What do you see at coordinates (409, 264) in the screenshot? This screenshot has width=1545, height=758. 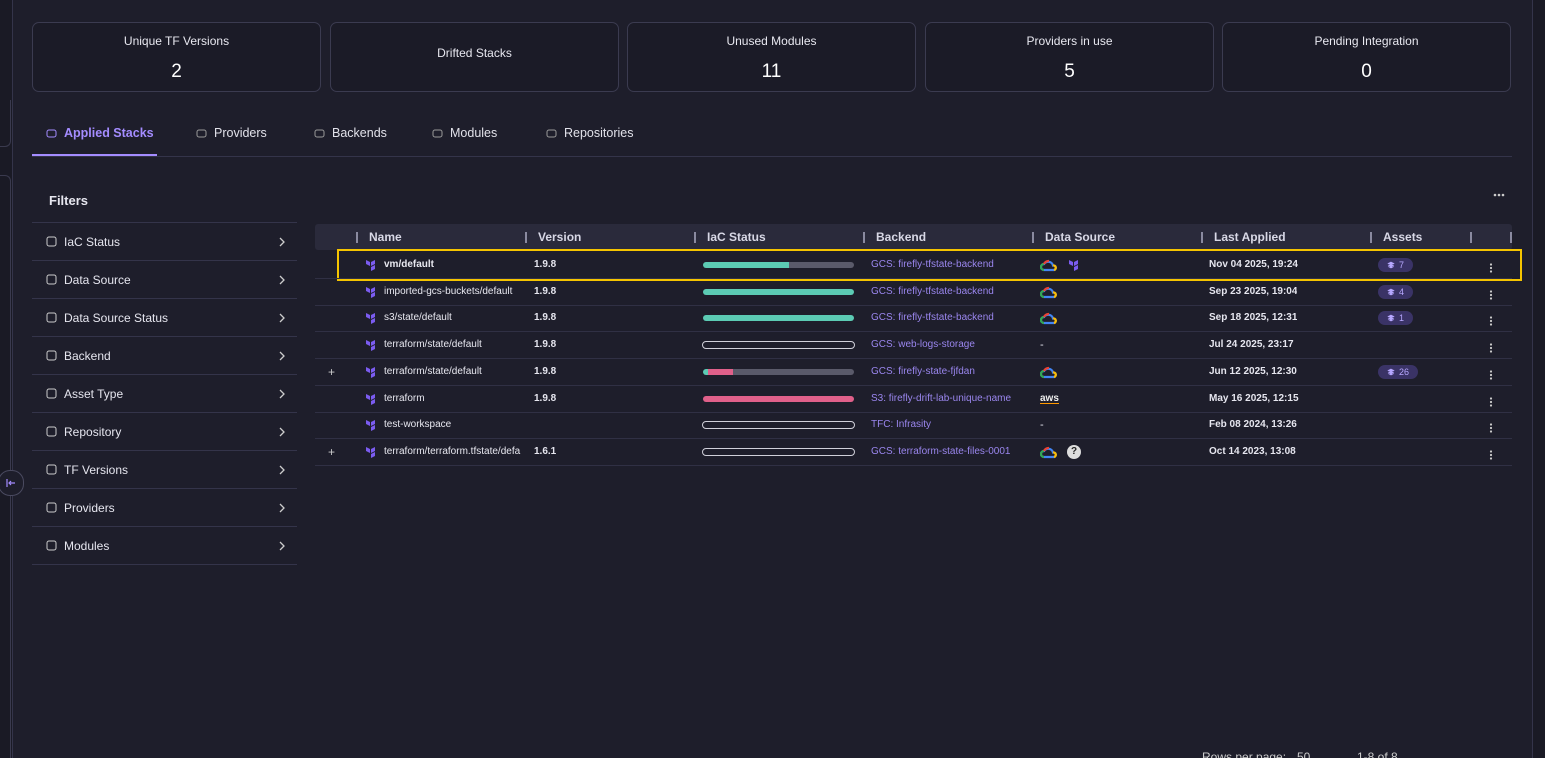 I see `stack-name: vm/default` at bounding box center [409, 264].